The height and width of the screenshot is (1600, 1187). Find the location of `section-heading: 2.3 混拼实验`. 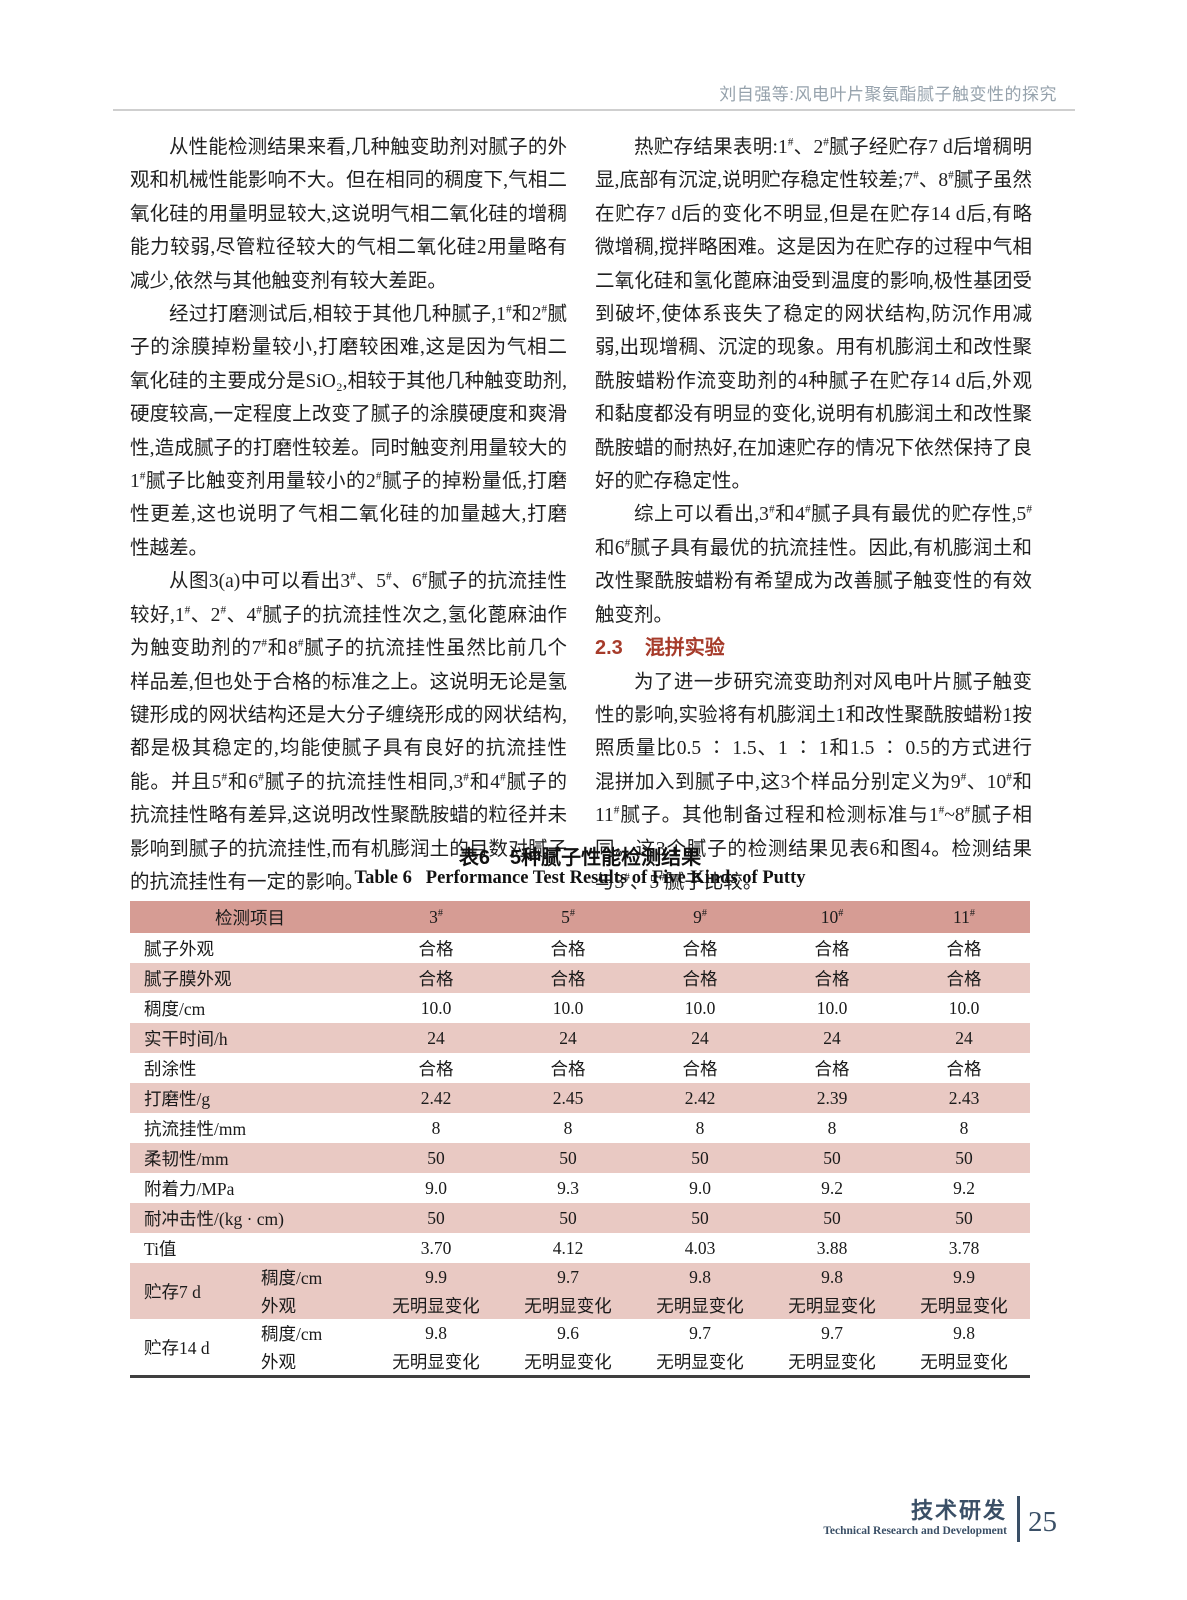

section-heading: 2.3 混拼实验 is located at coordinates (813, 648).